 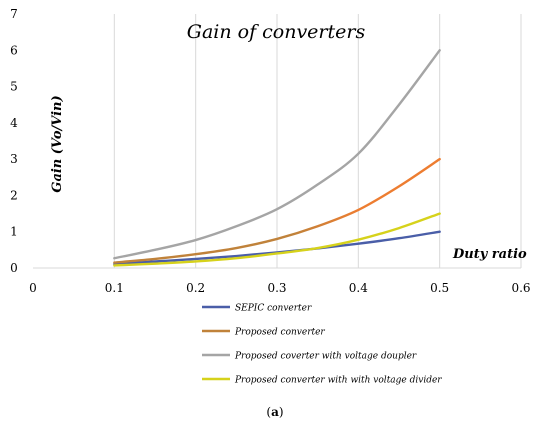 I want to click on legend-label-1: SEPIC converter, so click(x=273, y=309).